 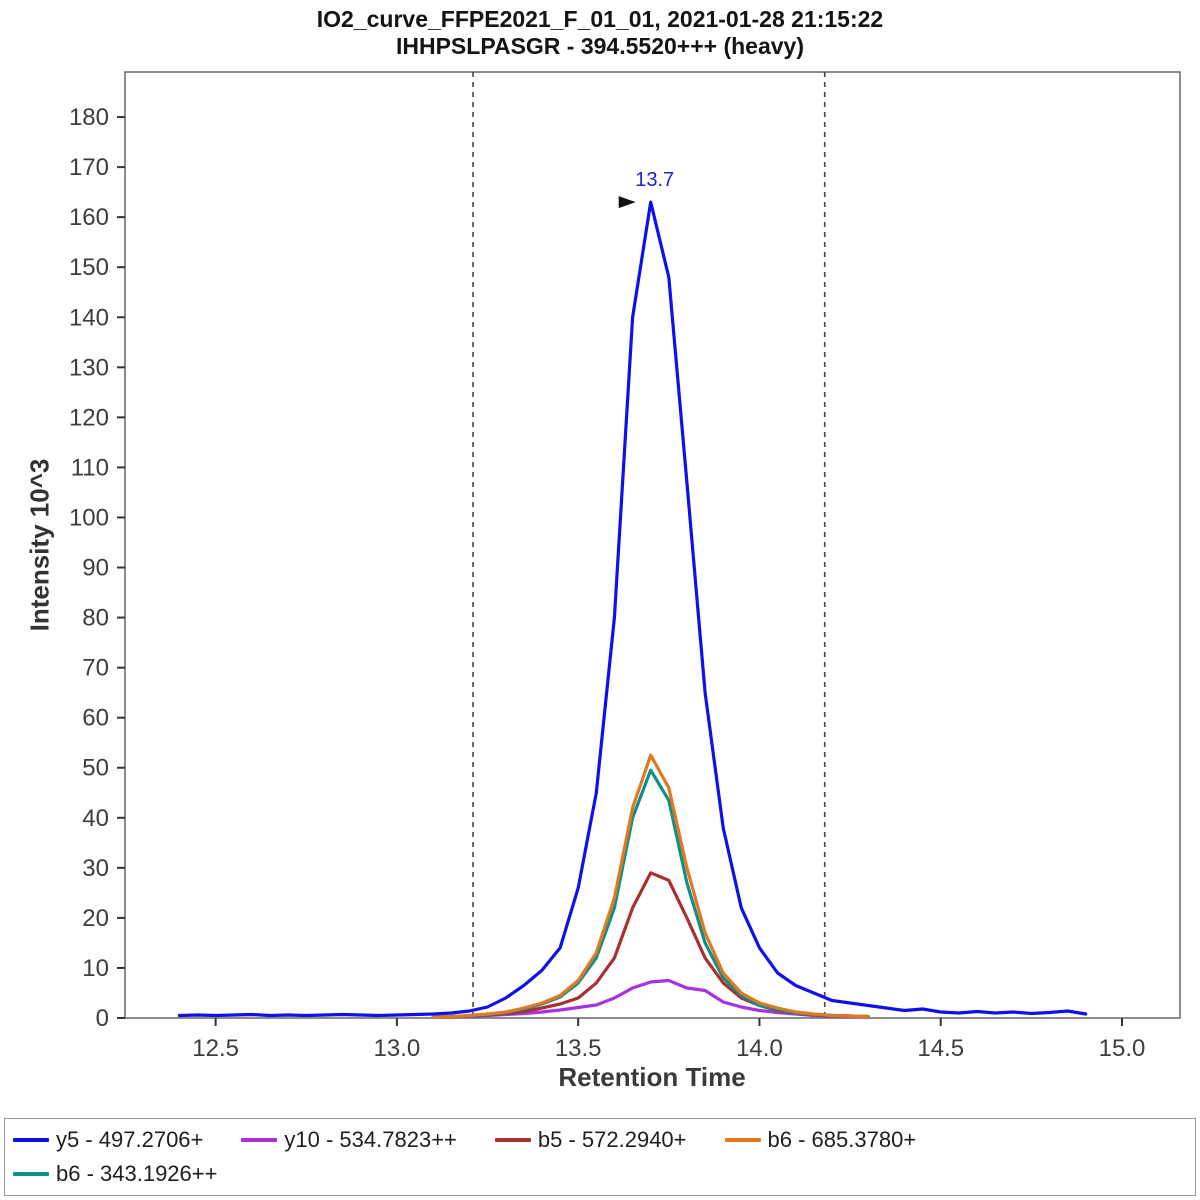 What do you see at coordinates (1122, 1048) in the screenshot?
I see `x-tick-label: 15.0` at bounding box center [1122, 1048].